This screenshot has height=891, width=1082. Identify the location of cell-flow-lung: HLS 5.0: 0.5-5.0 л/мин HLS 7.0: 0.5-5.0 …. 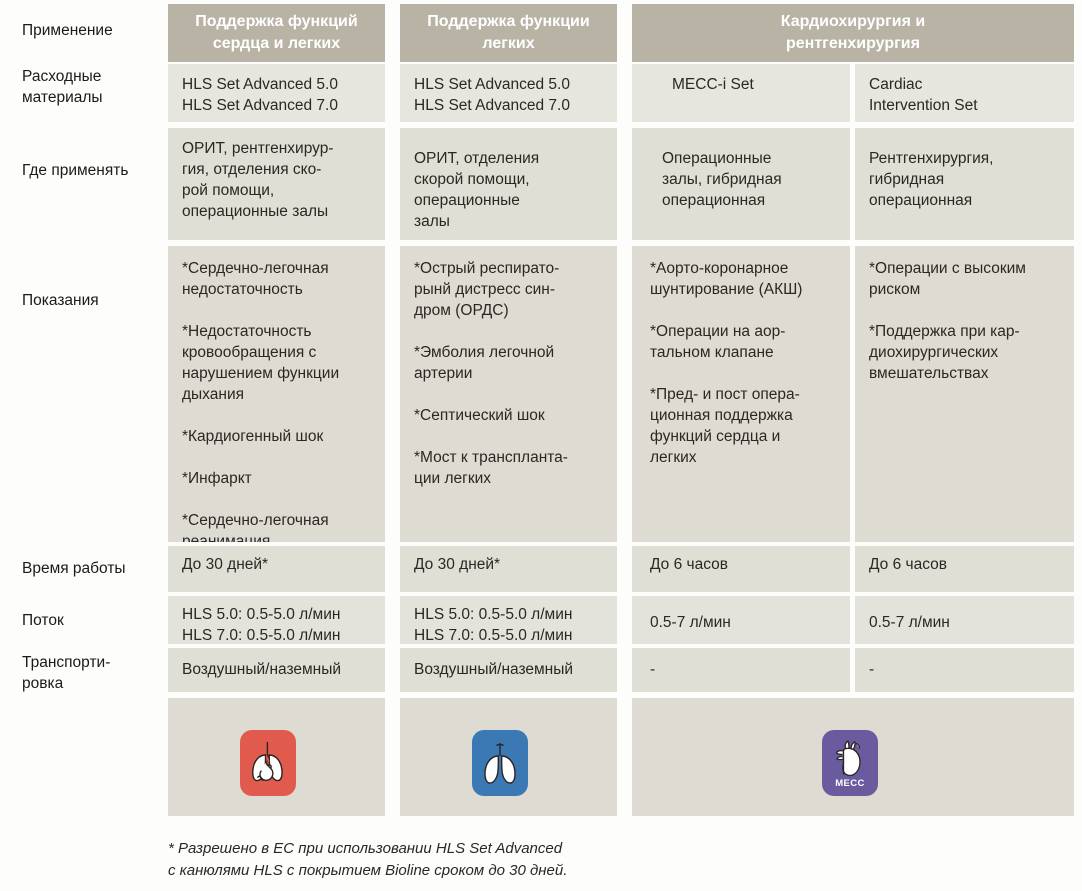
(508, 620).